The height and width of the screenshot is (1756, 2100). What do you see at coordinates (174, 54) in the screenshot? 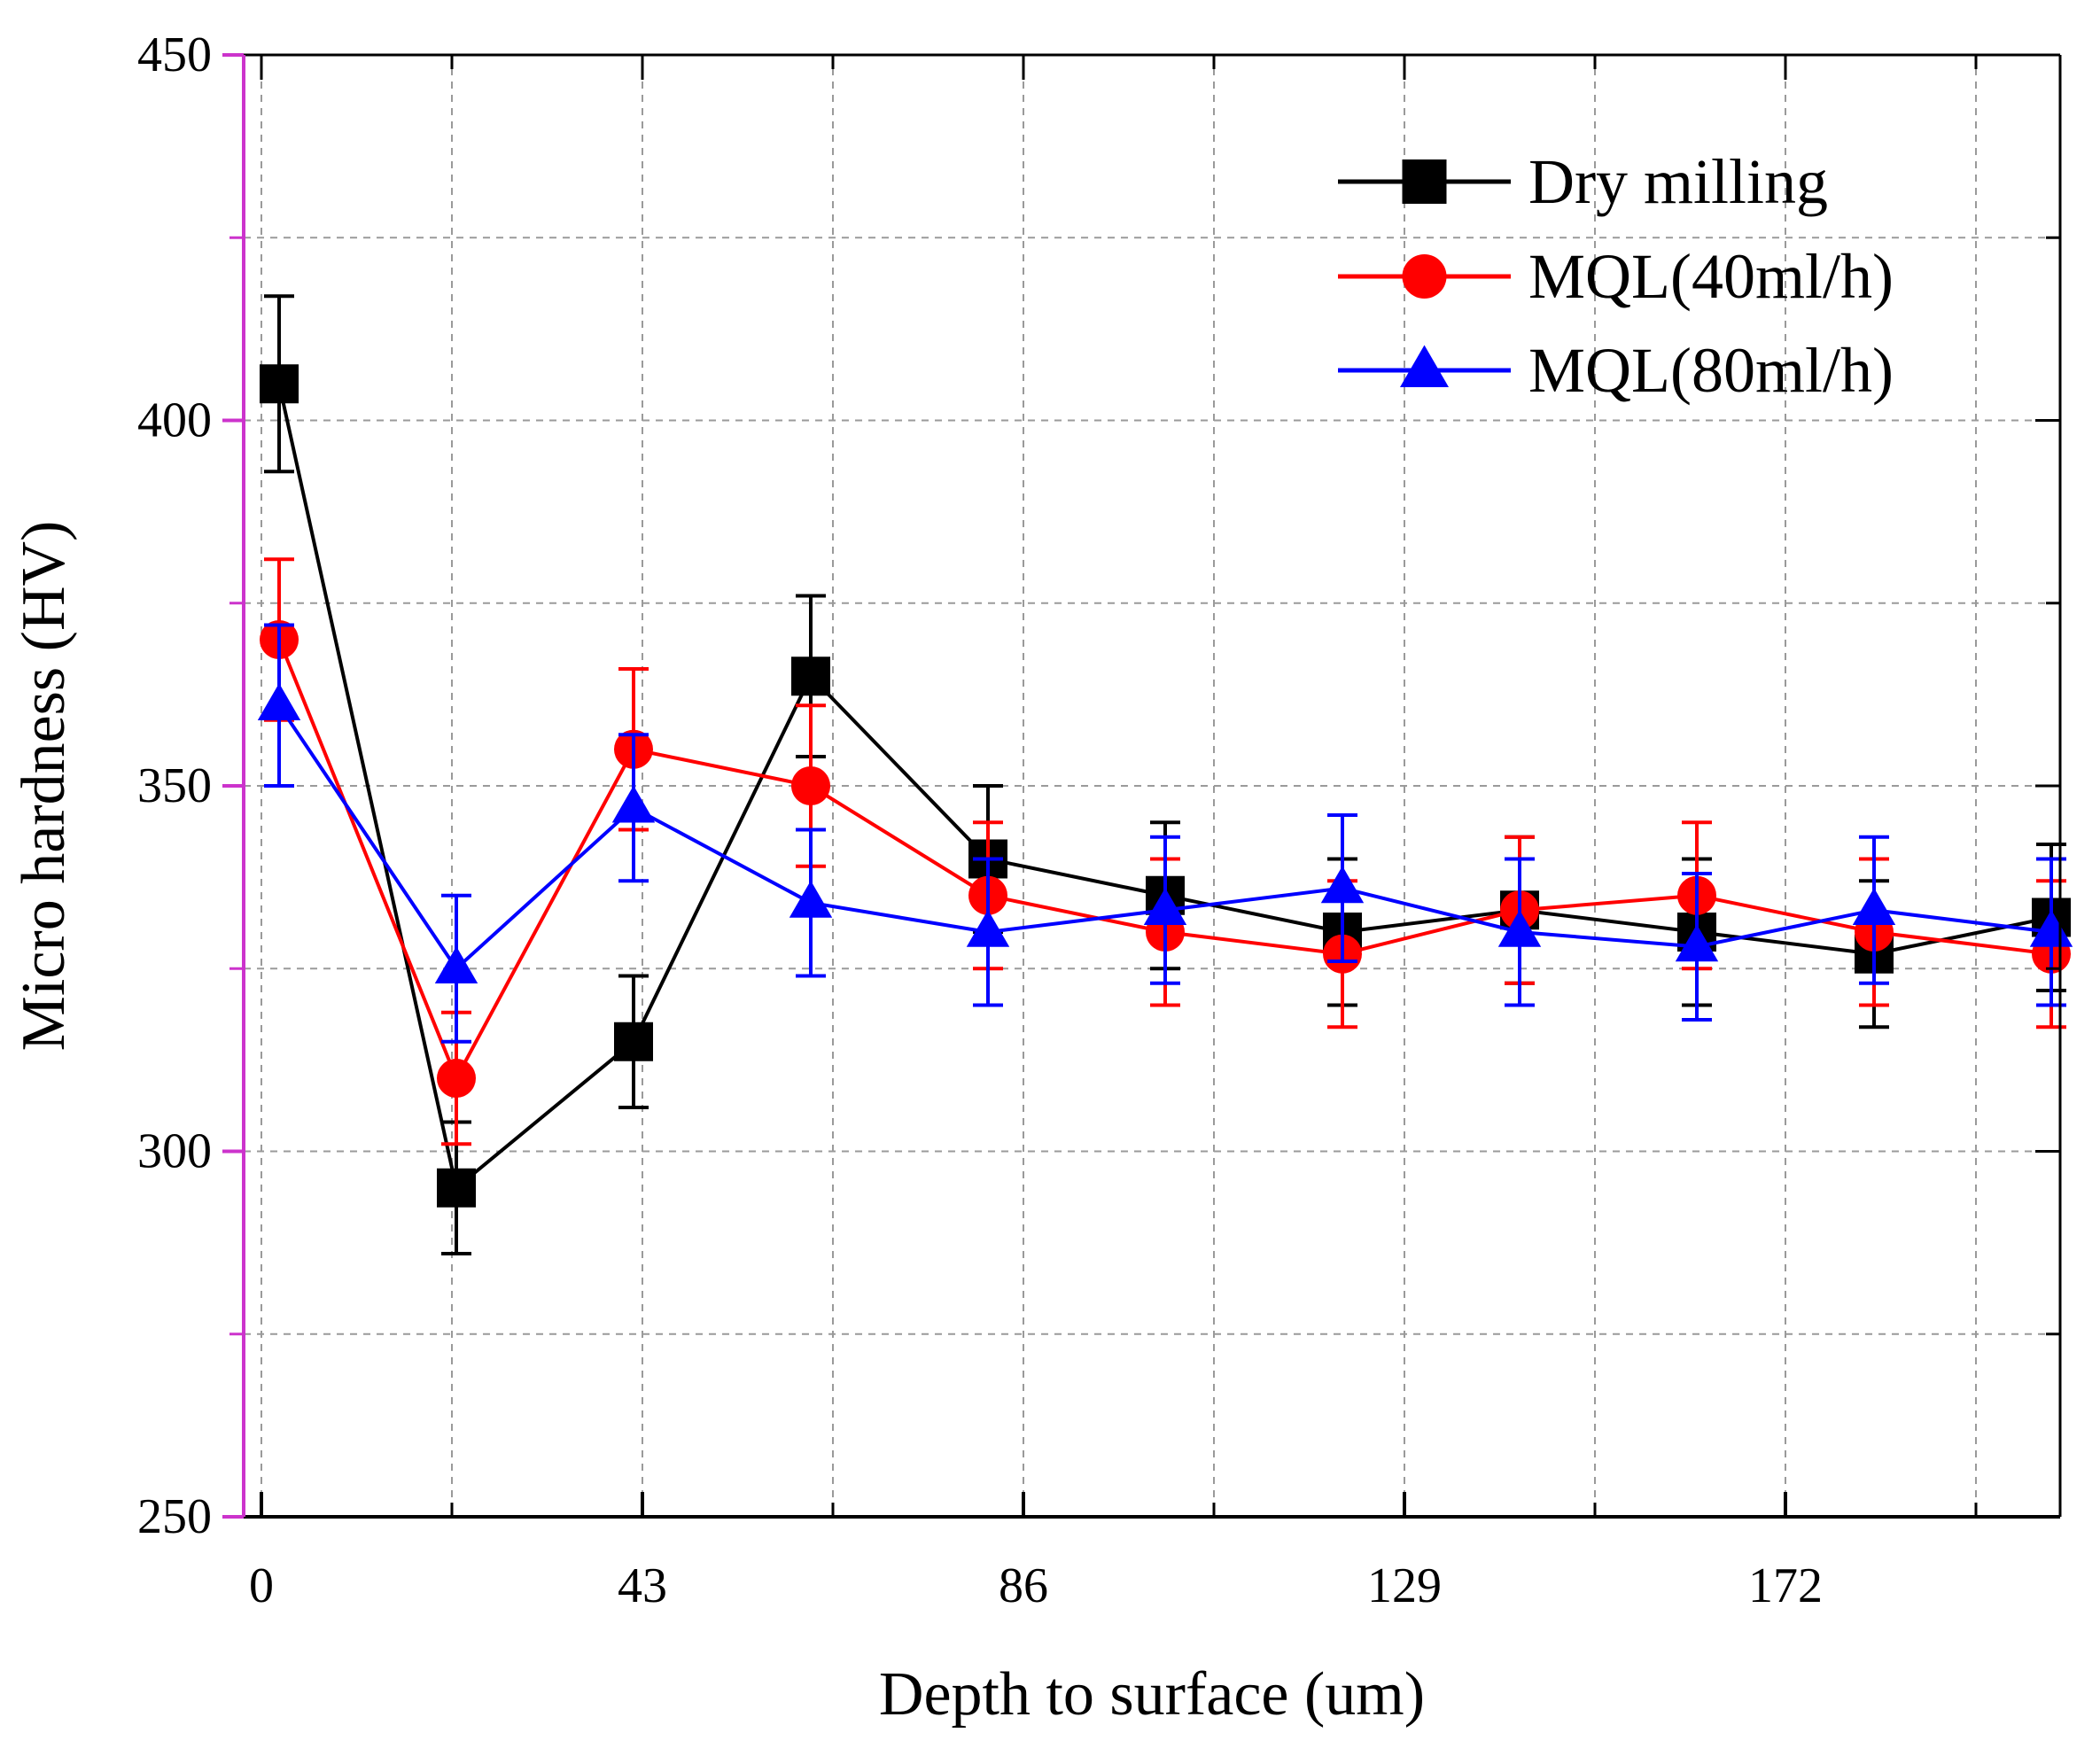
I see `y-tick-label: 450` at bounding box center [174, 54].